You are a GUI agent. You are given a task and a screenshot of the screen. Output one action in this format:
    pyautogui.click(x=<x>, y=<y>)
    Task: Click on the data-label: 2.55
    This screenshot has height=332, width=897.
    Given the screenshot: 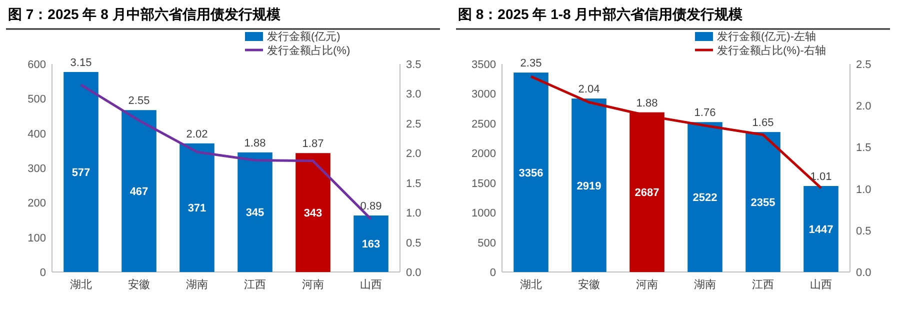 What is the action you would take?
    pyautogui.click(x=139, y=101)
    